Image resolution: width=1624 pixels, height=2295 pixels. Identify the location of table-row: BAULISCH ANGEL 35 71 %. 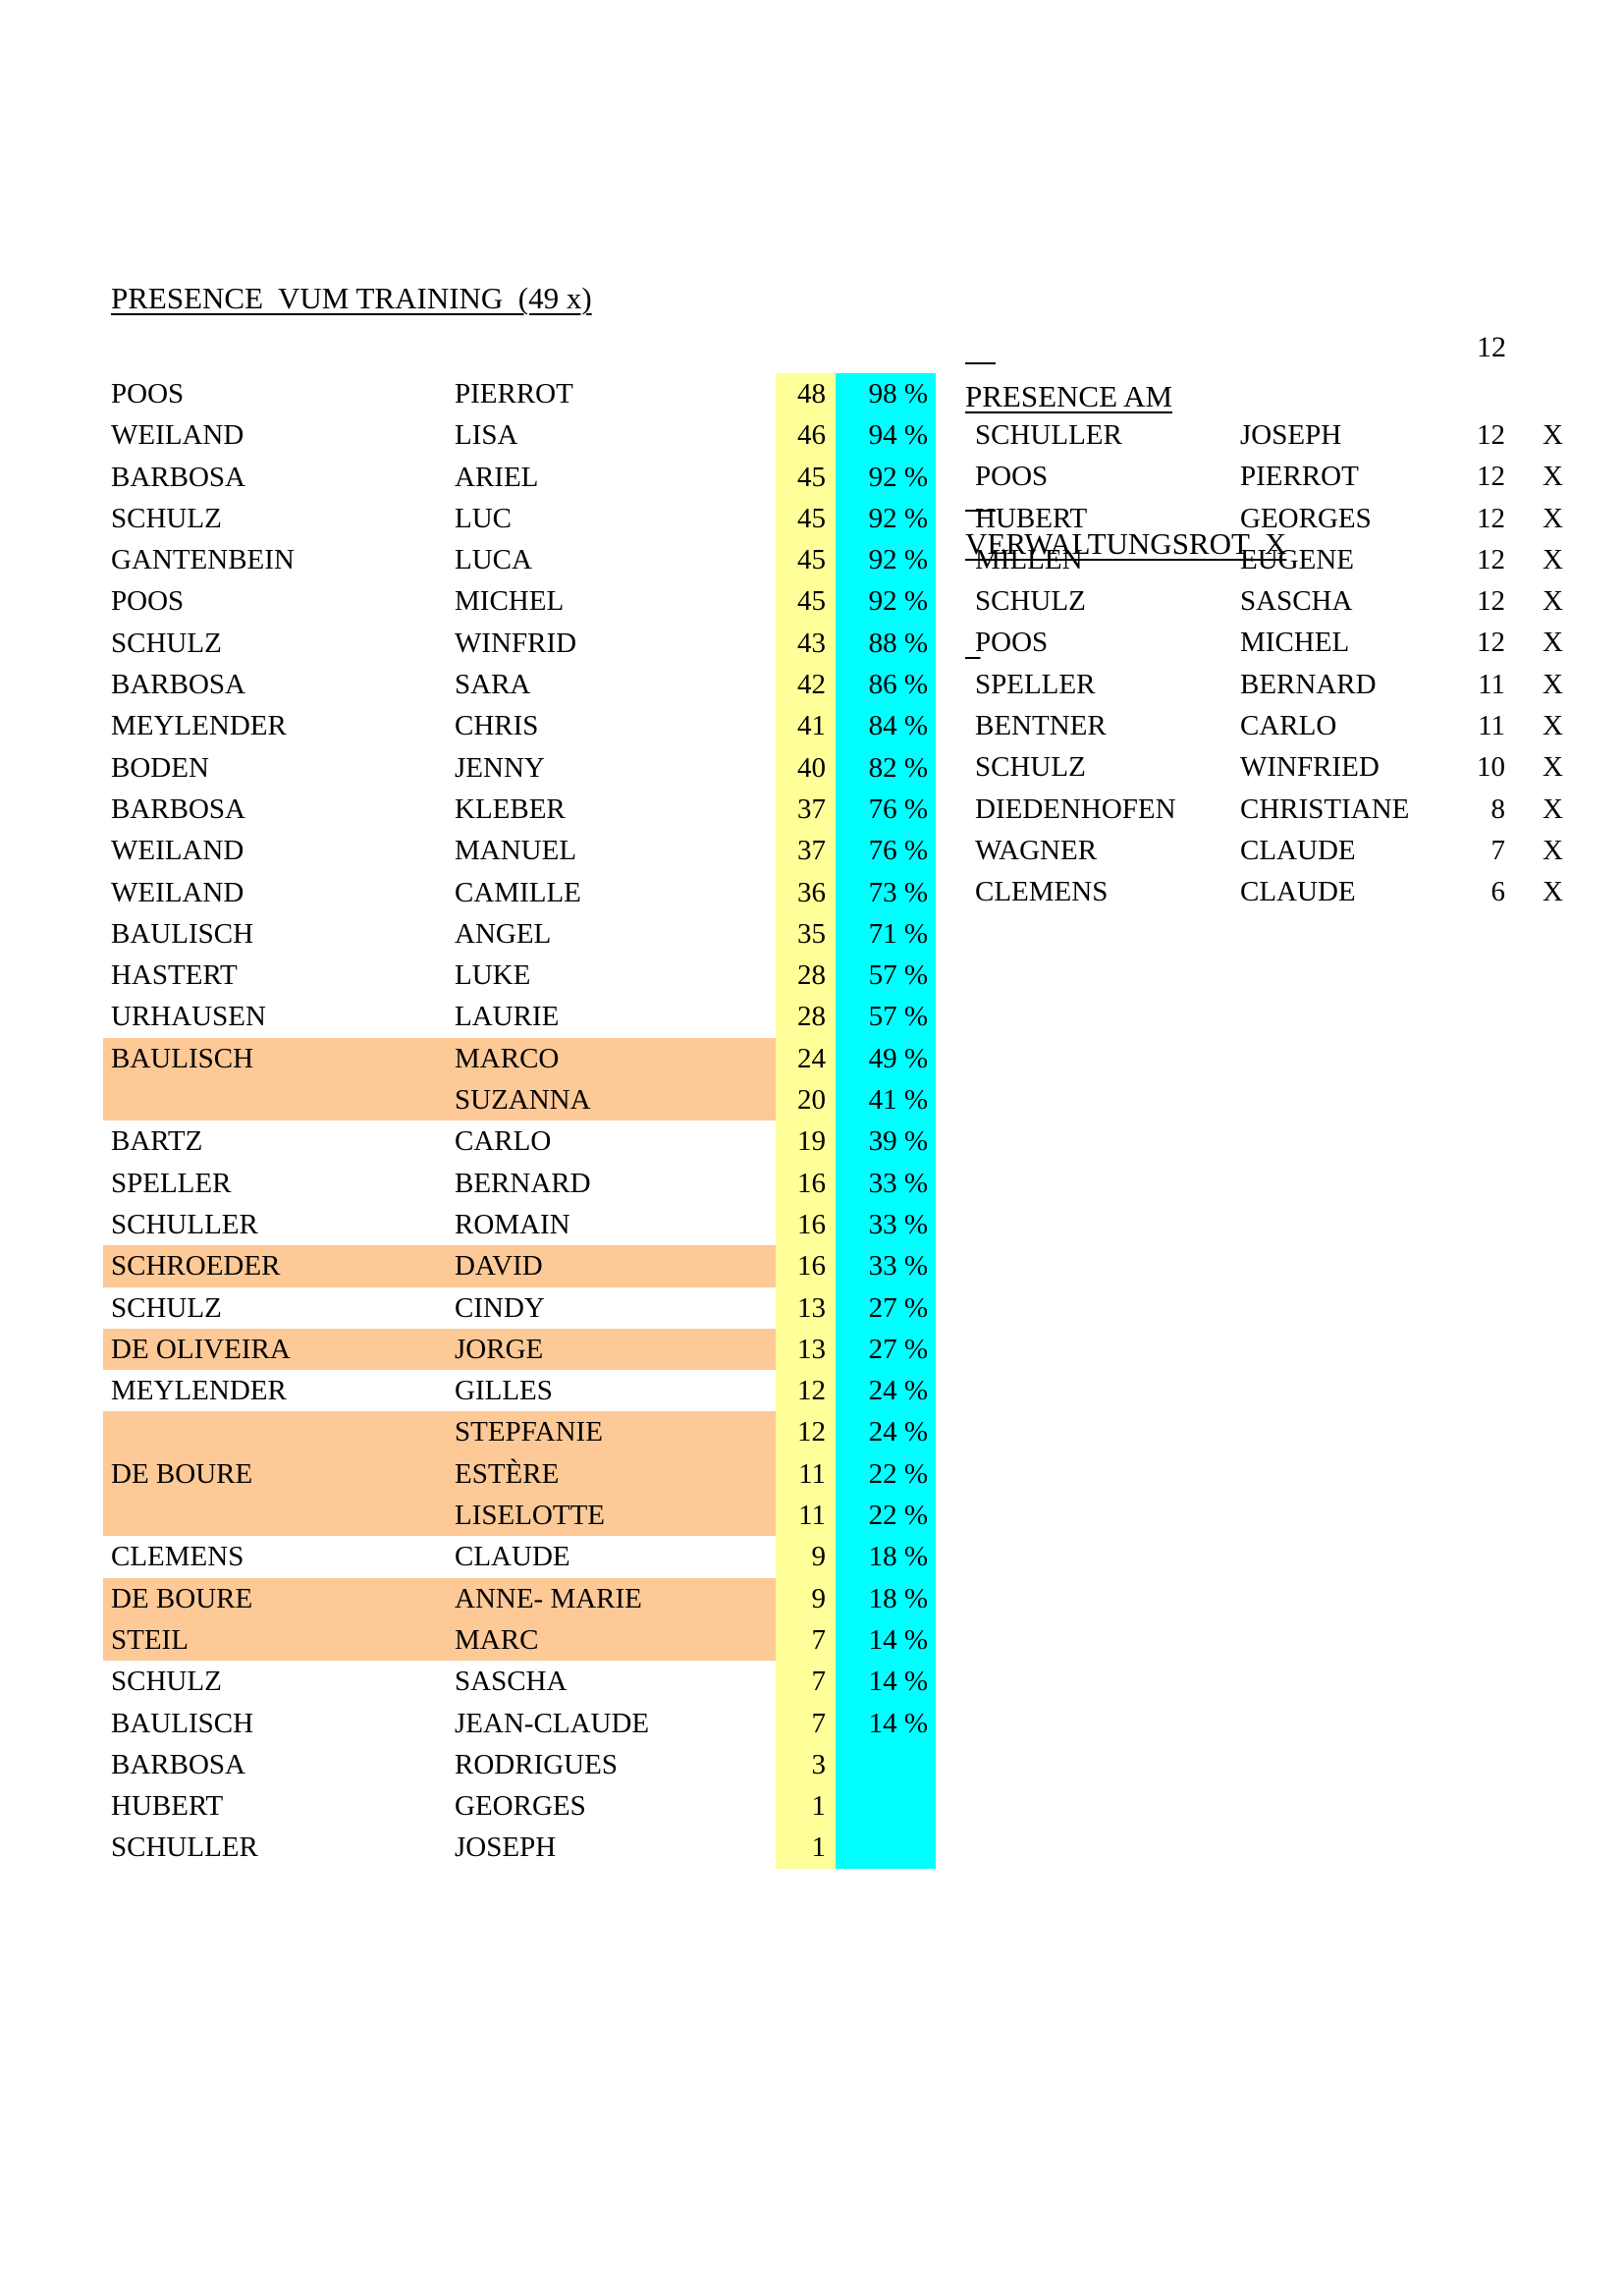
(519, 934).